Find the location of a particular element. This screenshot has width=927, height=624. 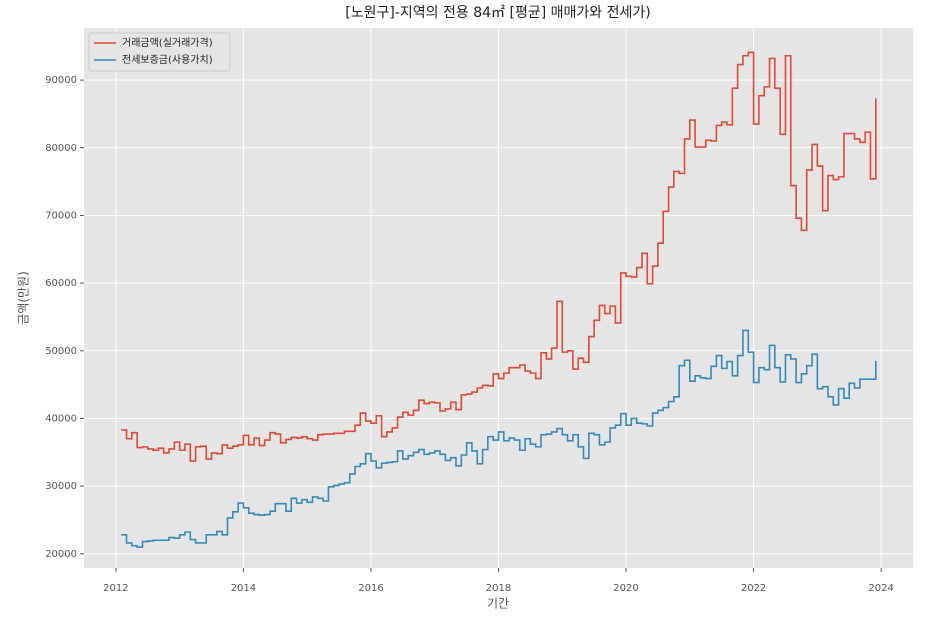

y-axis-label: 금액(만원) is located at coordinates (24, 298).